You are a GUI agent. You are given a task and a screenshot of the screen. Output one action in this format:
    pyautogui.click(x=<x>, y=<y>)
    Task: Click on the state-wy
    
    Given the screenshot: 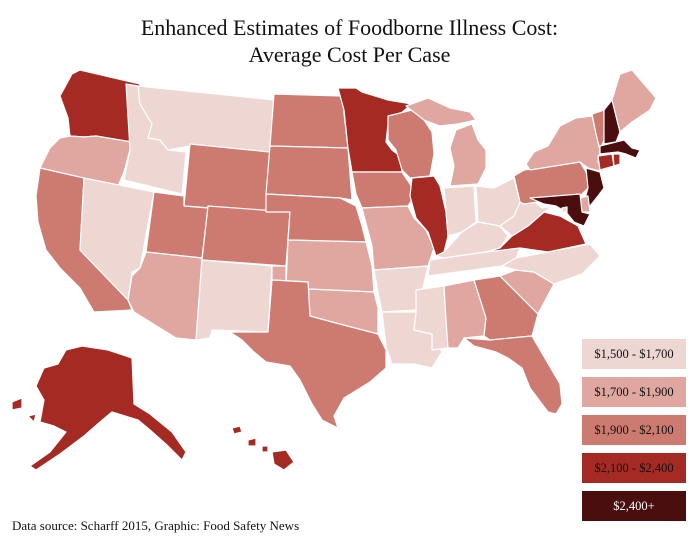 What is the action you would take?
    pyautogui.click(x=227, y=178)
    